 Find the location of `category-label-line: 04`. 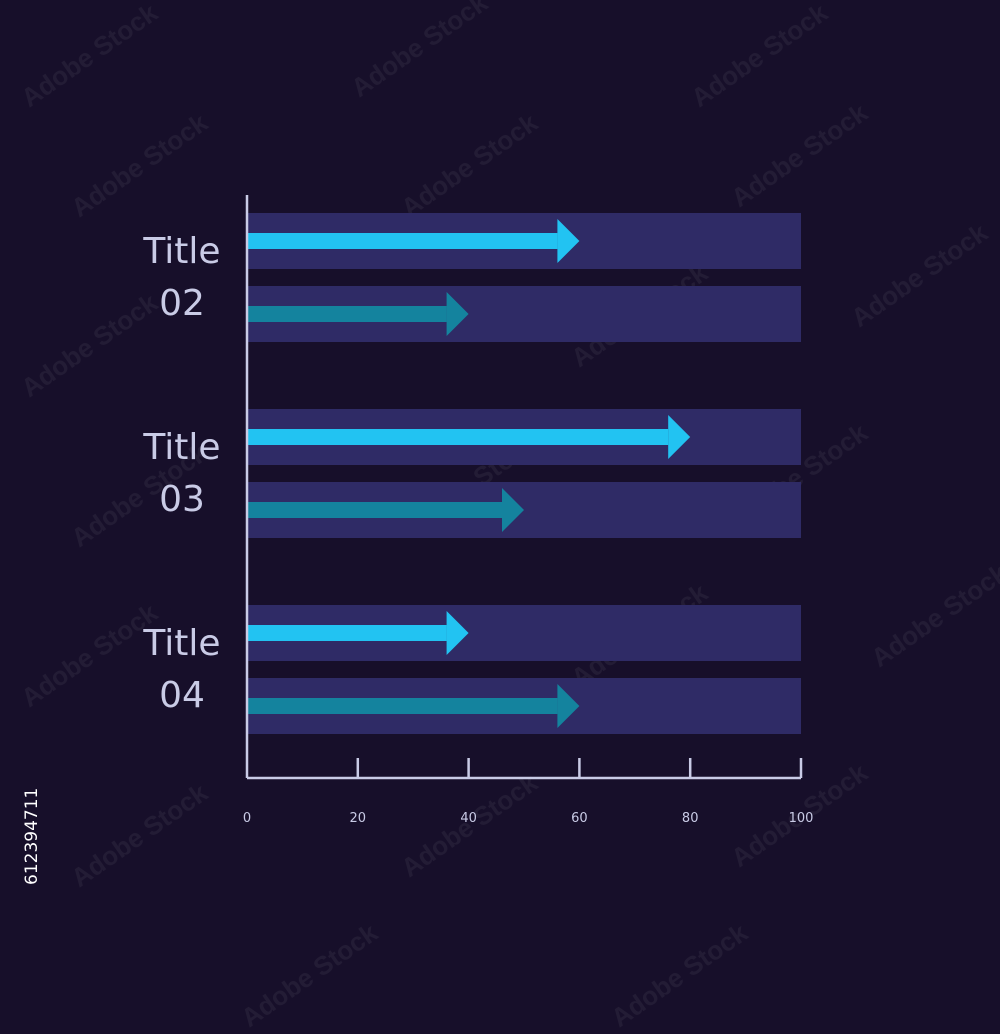

category-label-line: 04 is located at coordinates (182, 695).